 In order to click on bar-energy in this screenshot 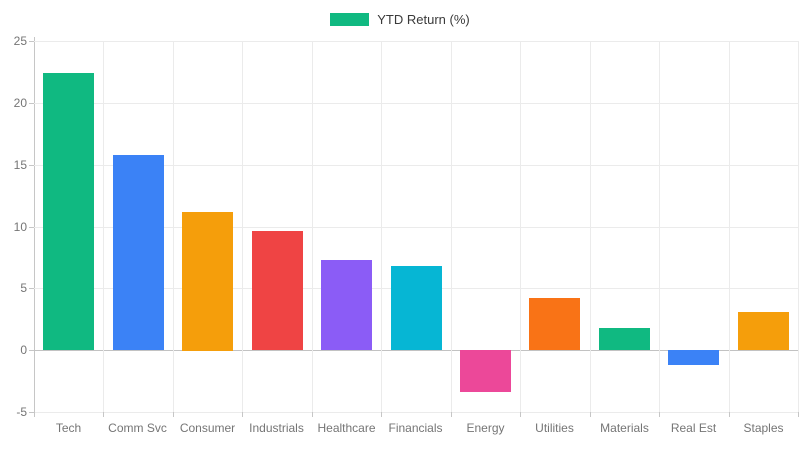, I will do `click(485, 371)`.